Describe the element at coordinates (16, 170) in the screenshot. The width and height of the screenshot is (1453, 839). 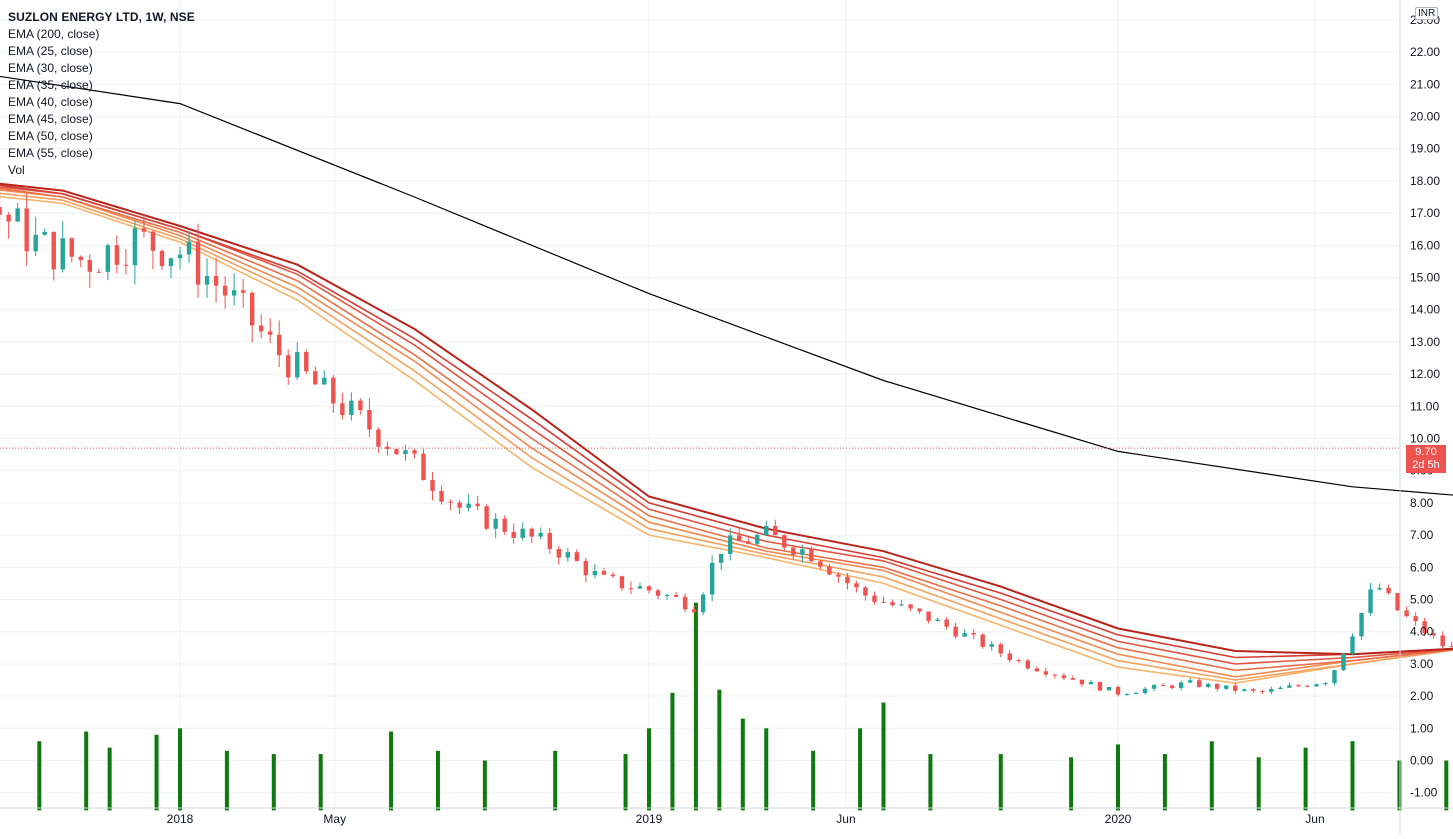
I see `legend-volume: Vol` at that location.